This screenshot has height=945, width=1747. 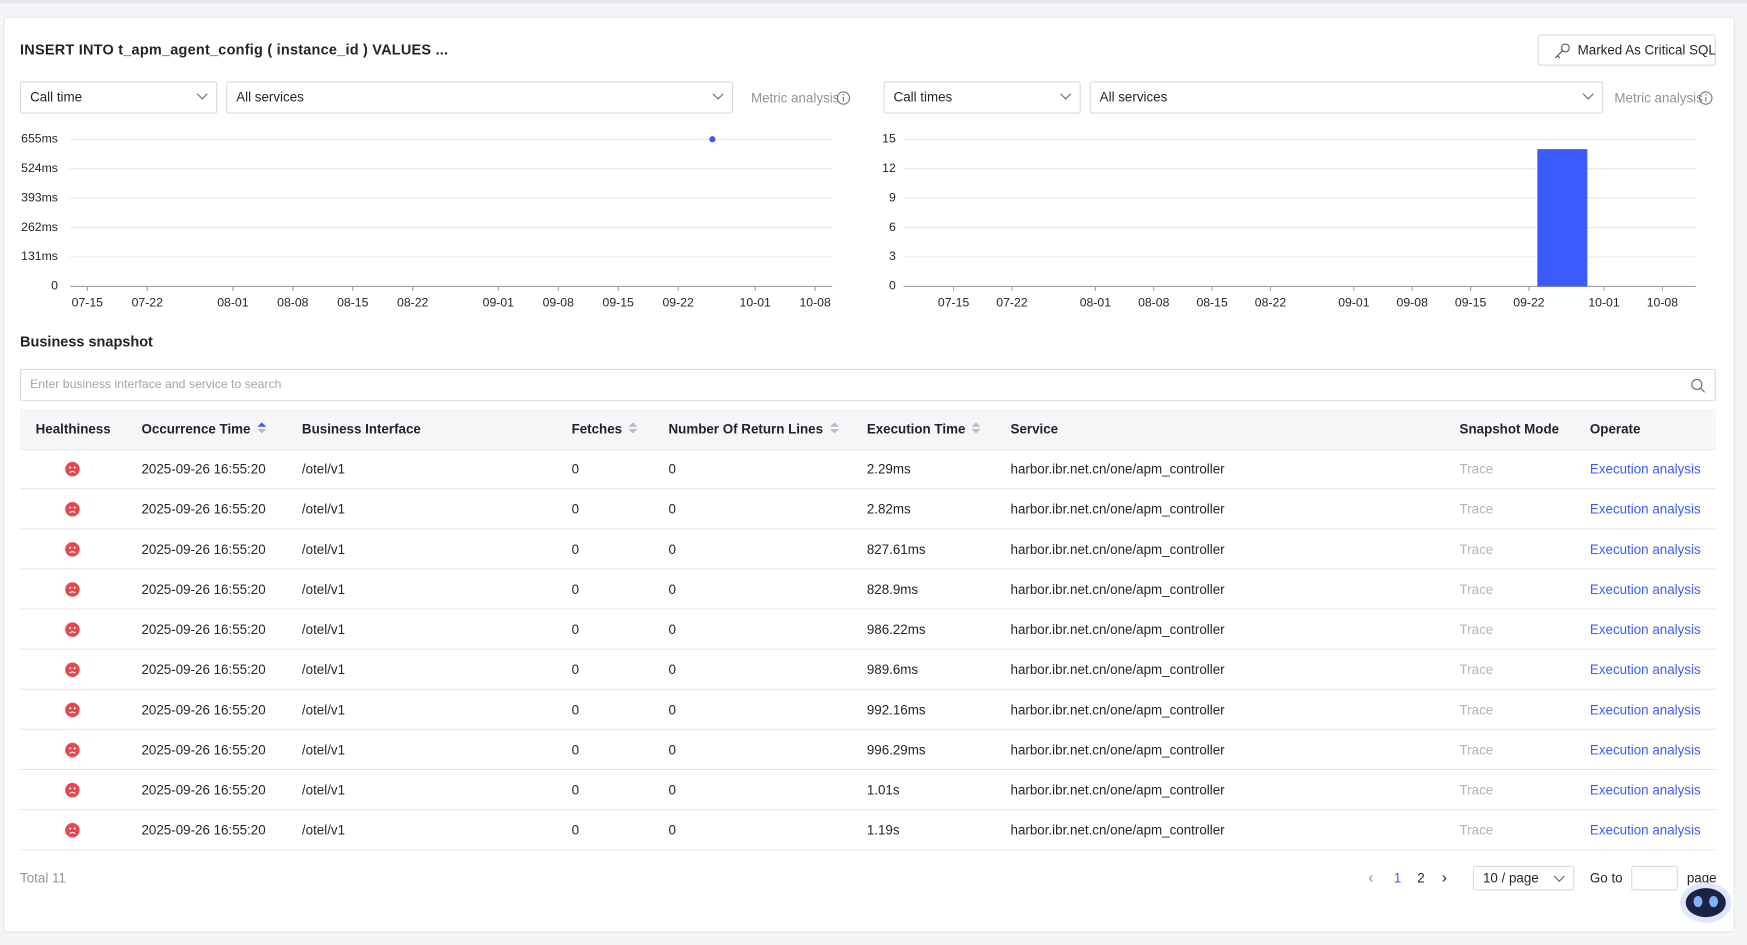 I want to click on table-cell: 1.19s, so click(x=883, y=830).